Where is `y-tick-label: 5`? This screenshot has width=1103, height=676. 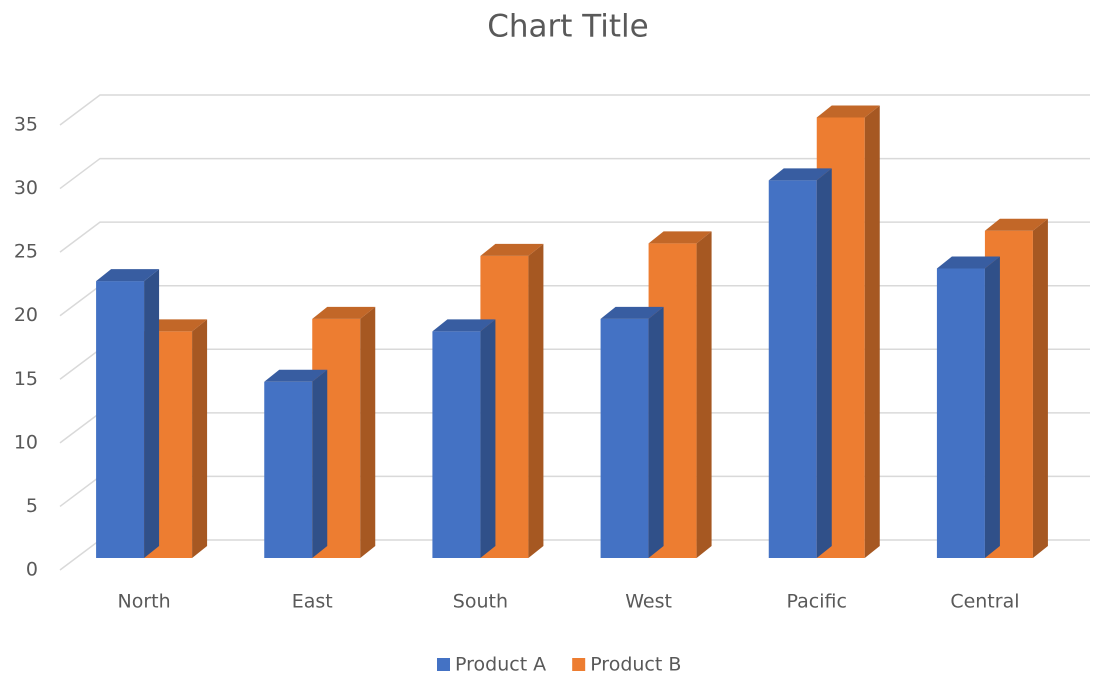 y-tick-label: 5 is located at coordinates (32, 506).